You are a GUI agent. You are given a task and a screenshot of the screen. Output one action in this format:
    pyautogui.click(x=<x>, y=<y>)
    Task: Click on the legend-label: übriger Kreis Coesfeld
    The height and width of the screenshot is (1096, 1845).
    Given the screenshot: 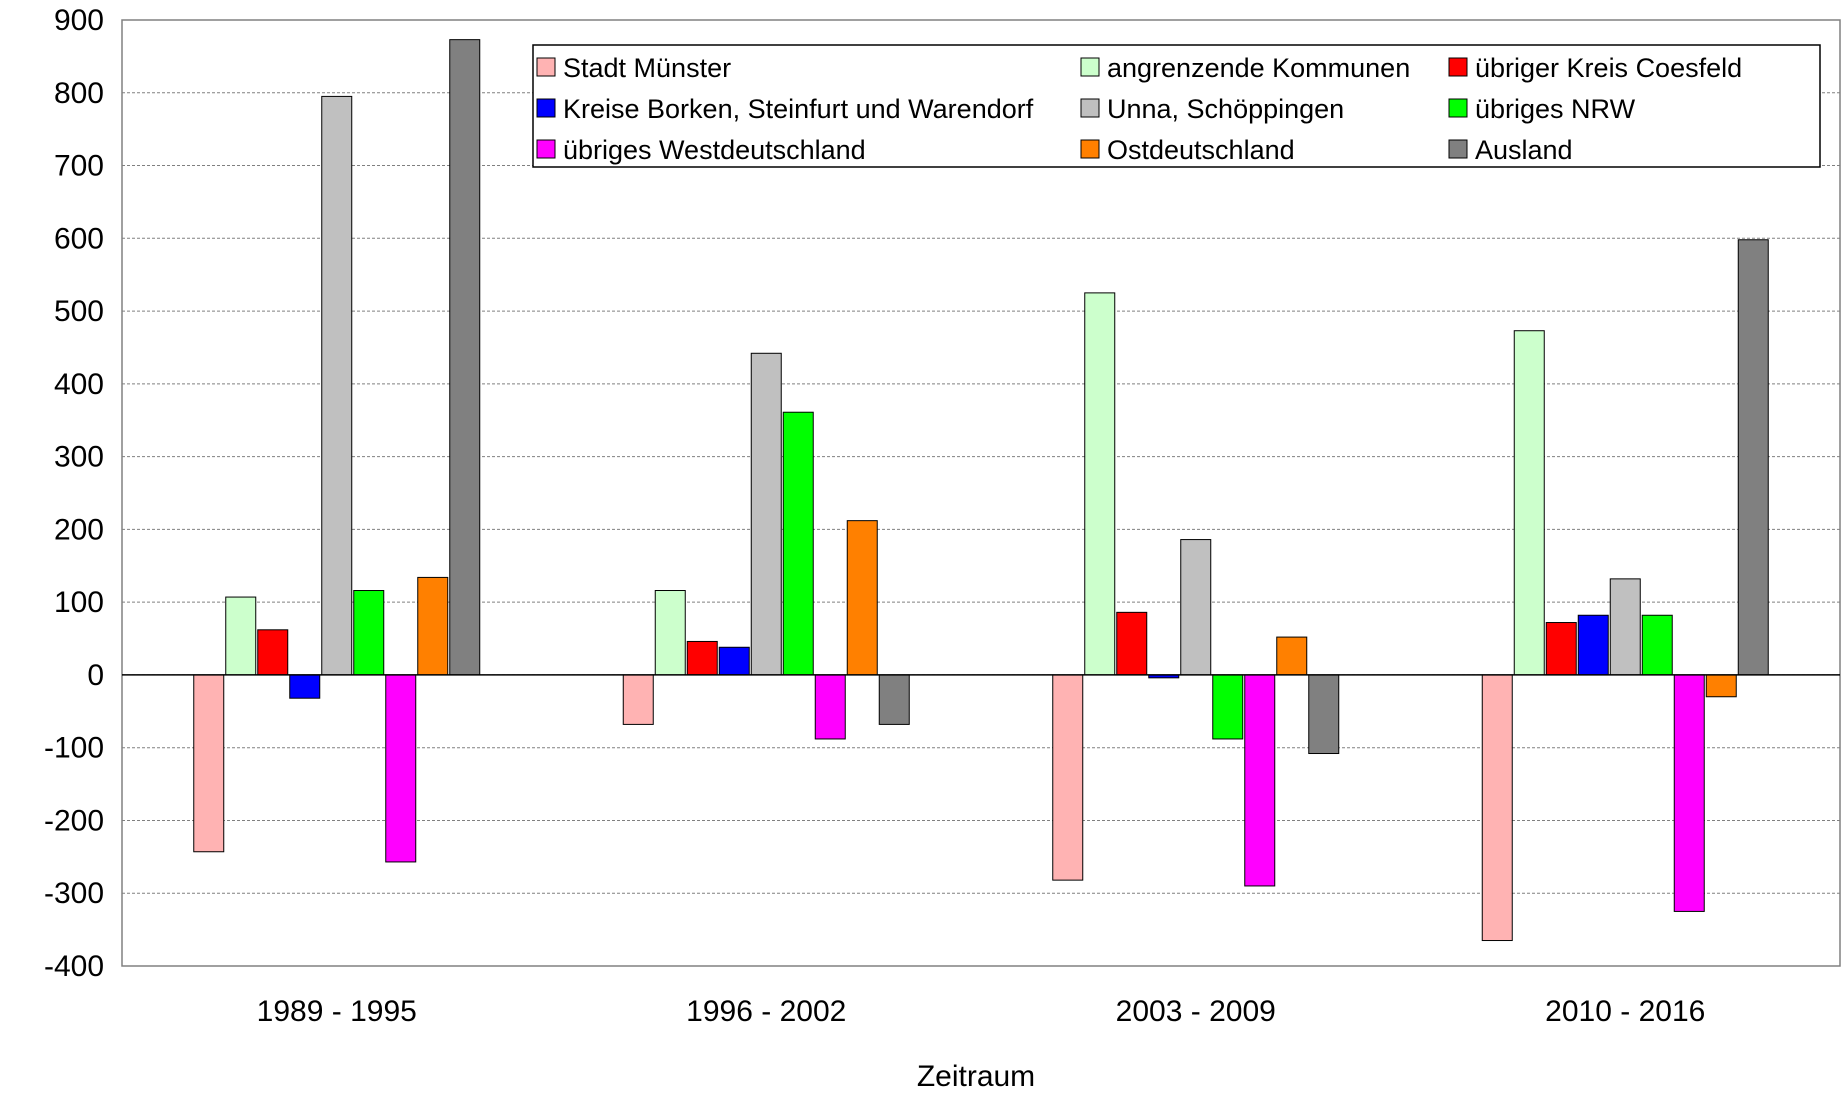 What is the action you would take?
    pyautogui.click(x=1608, y=68)
    